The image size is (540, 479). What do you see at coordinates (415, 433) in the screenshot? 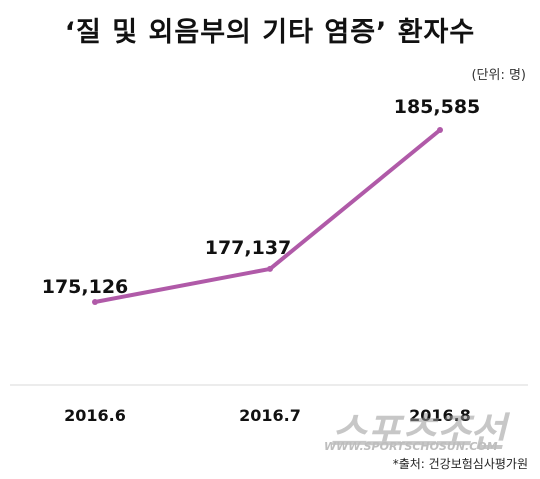
I see `watermark-logo: 스포츠조선 WWW.SPORTSCHOSUN.COM` at bounding box center [415, 433].